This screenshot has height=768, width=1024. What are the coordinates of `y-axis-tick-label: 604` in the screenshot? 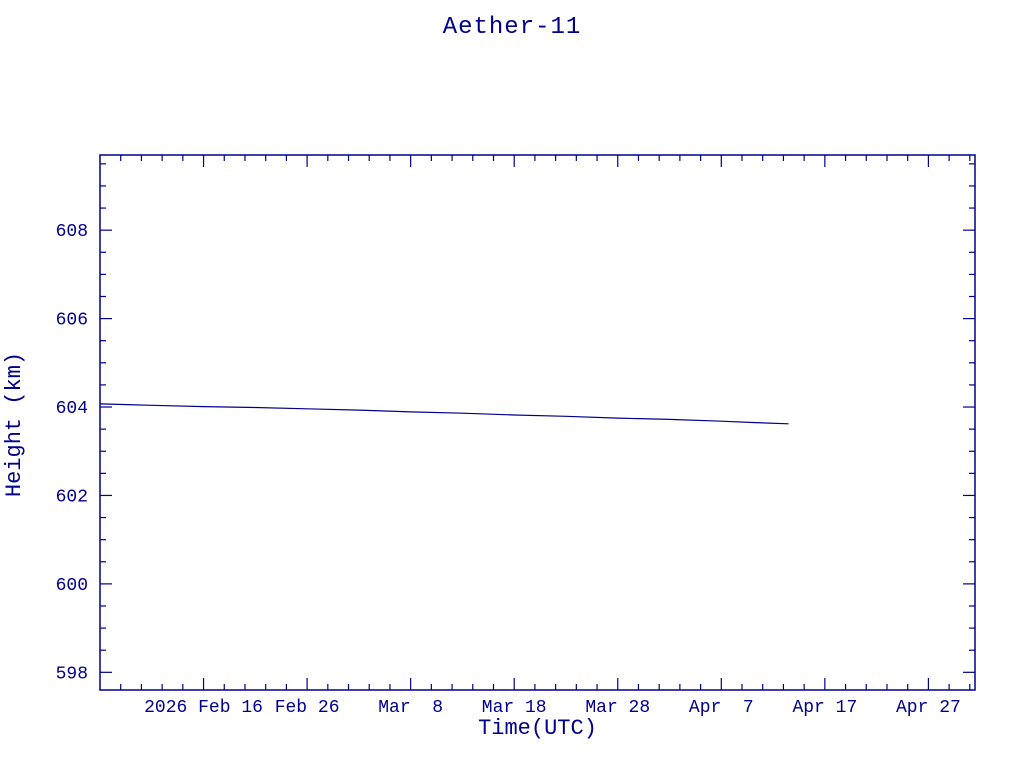 It's located at (72, 409).